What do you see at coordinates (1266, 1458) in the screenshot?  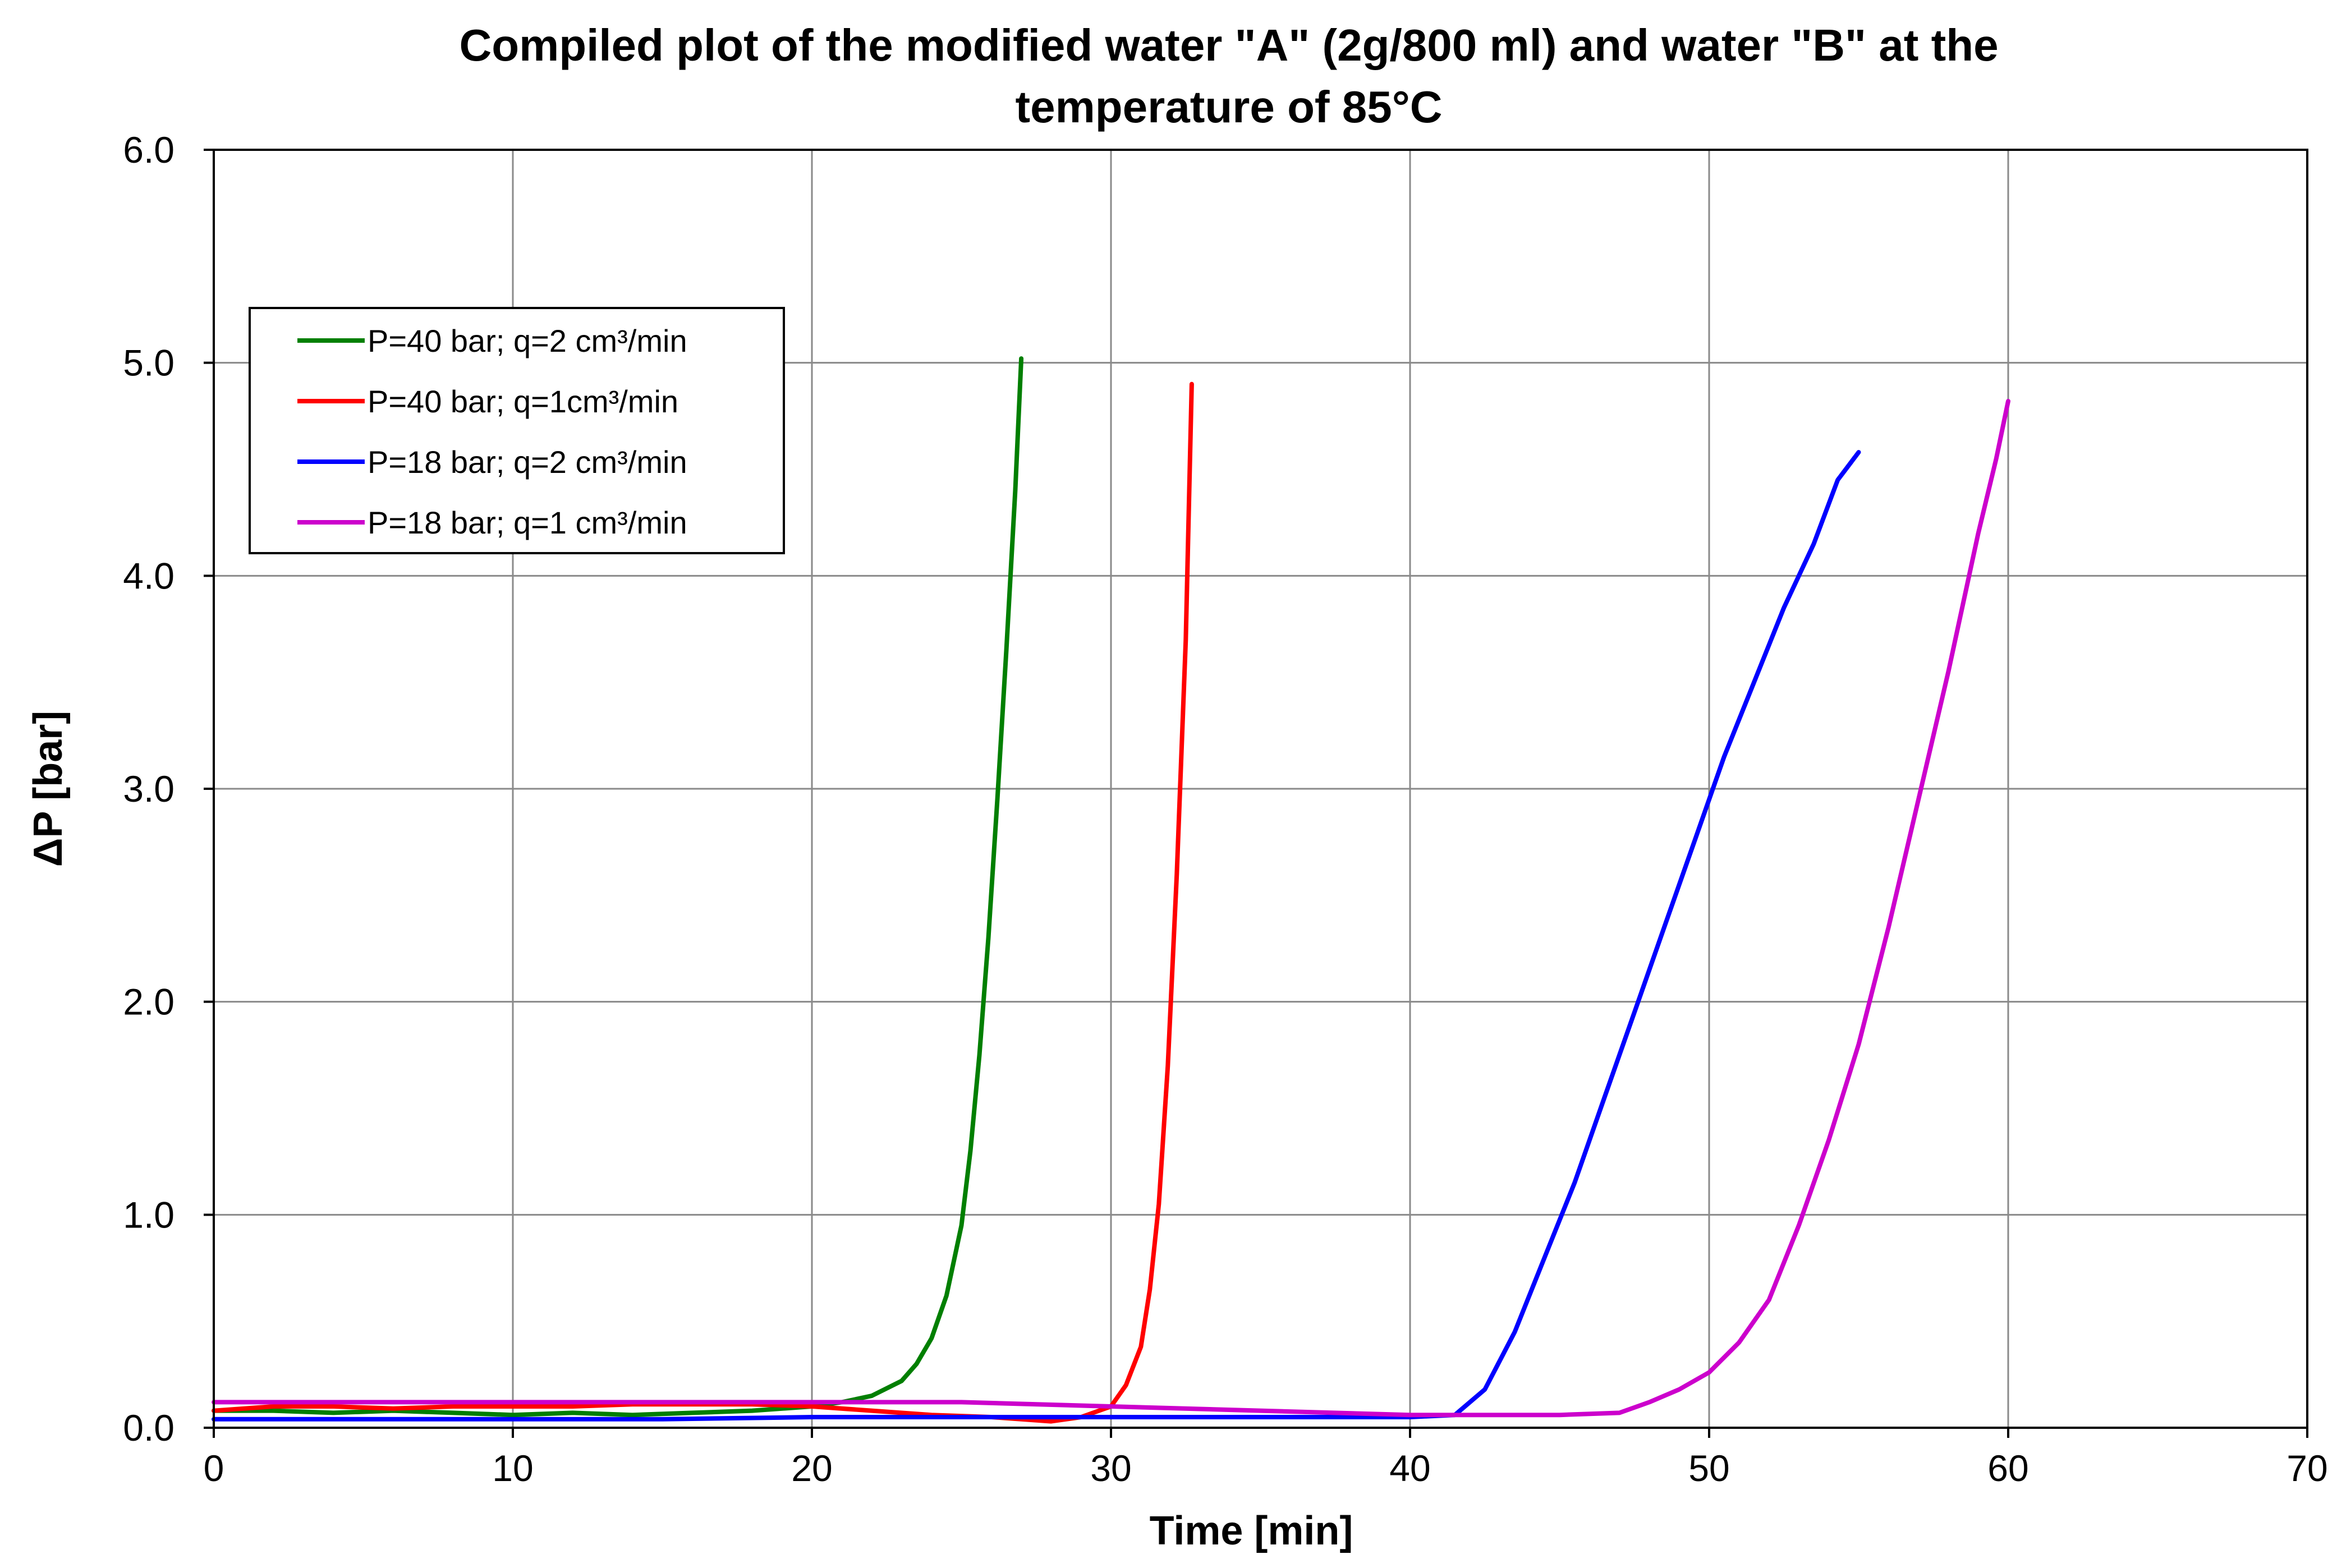 I see `x-axis-ticks: 0 10 20 30 40 50 60 70` at bounding box center [1266, 1458].